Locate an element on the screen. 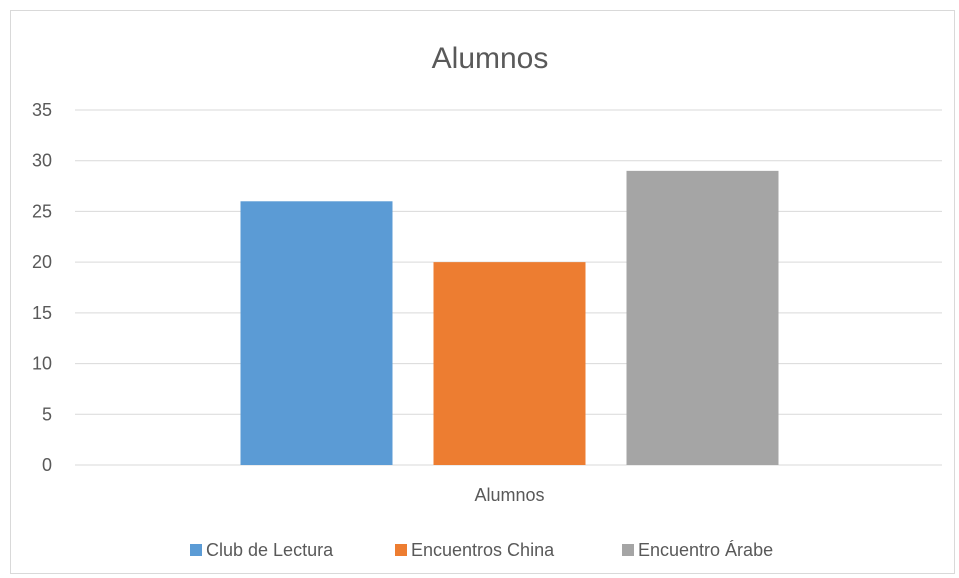 The height and width of the screenshot is (578, 959). y-tick-label: 35 is located at coordinates (42, 110).